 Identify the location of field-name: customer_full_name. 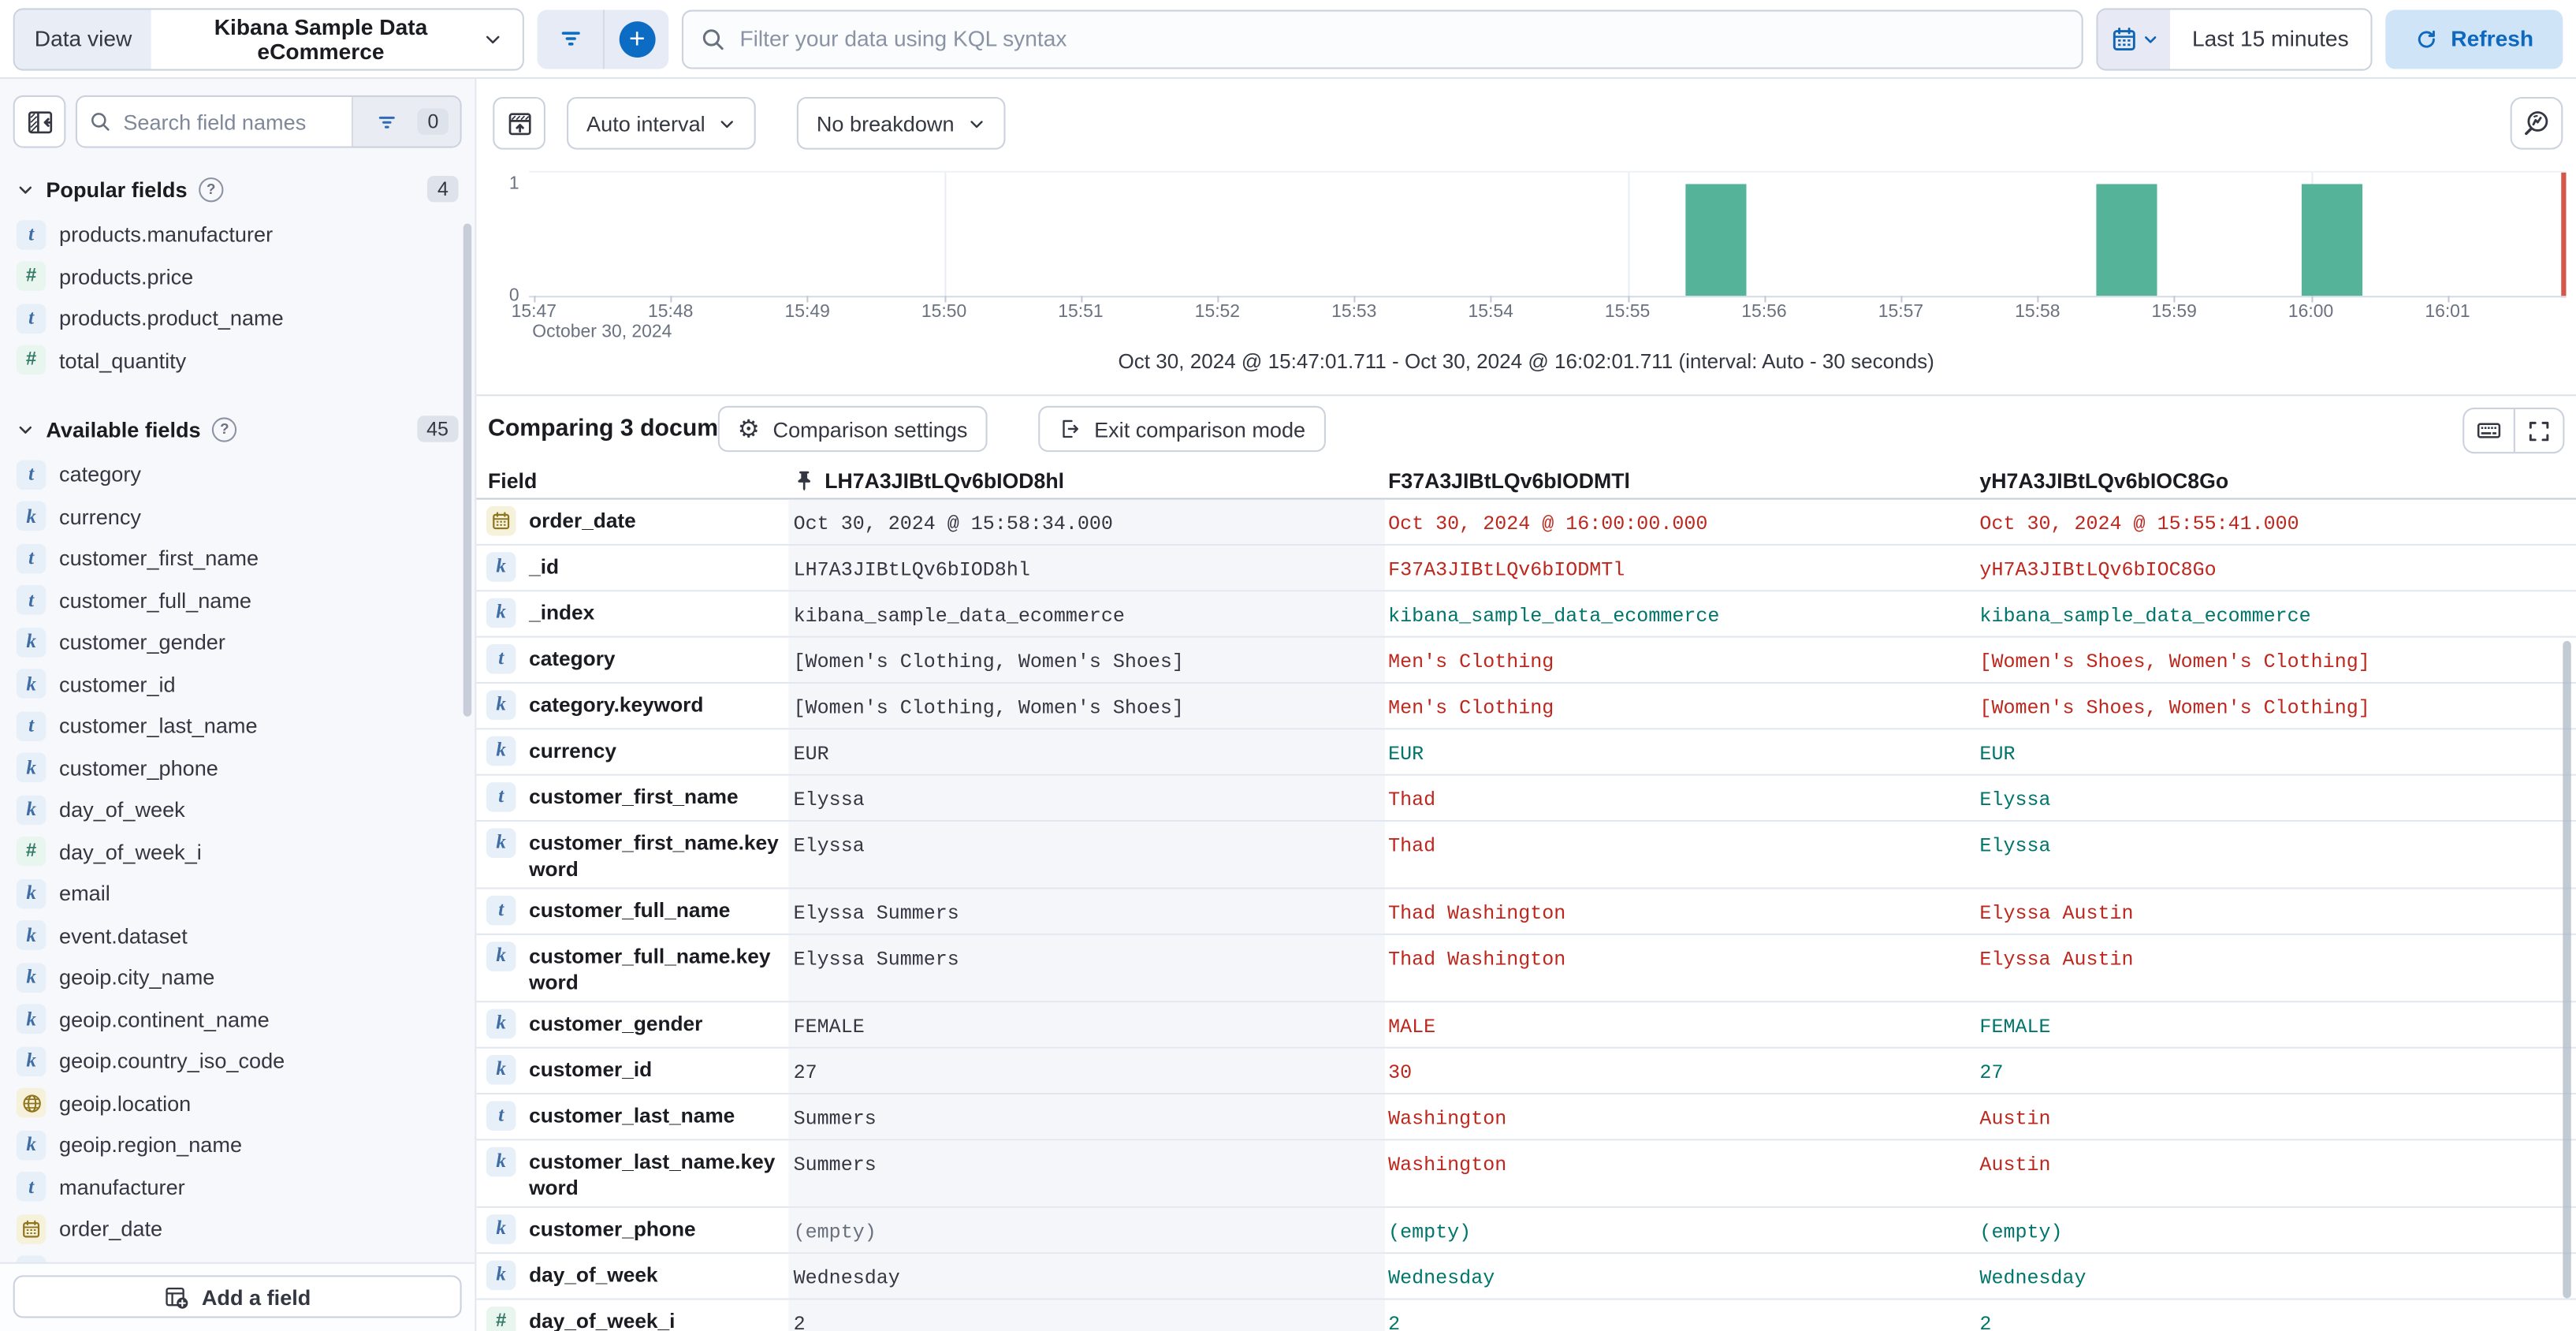
(630, 910).